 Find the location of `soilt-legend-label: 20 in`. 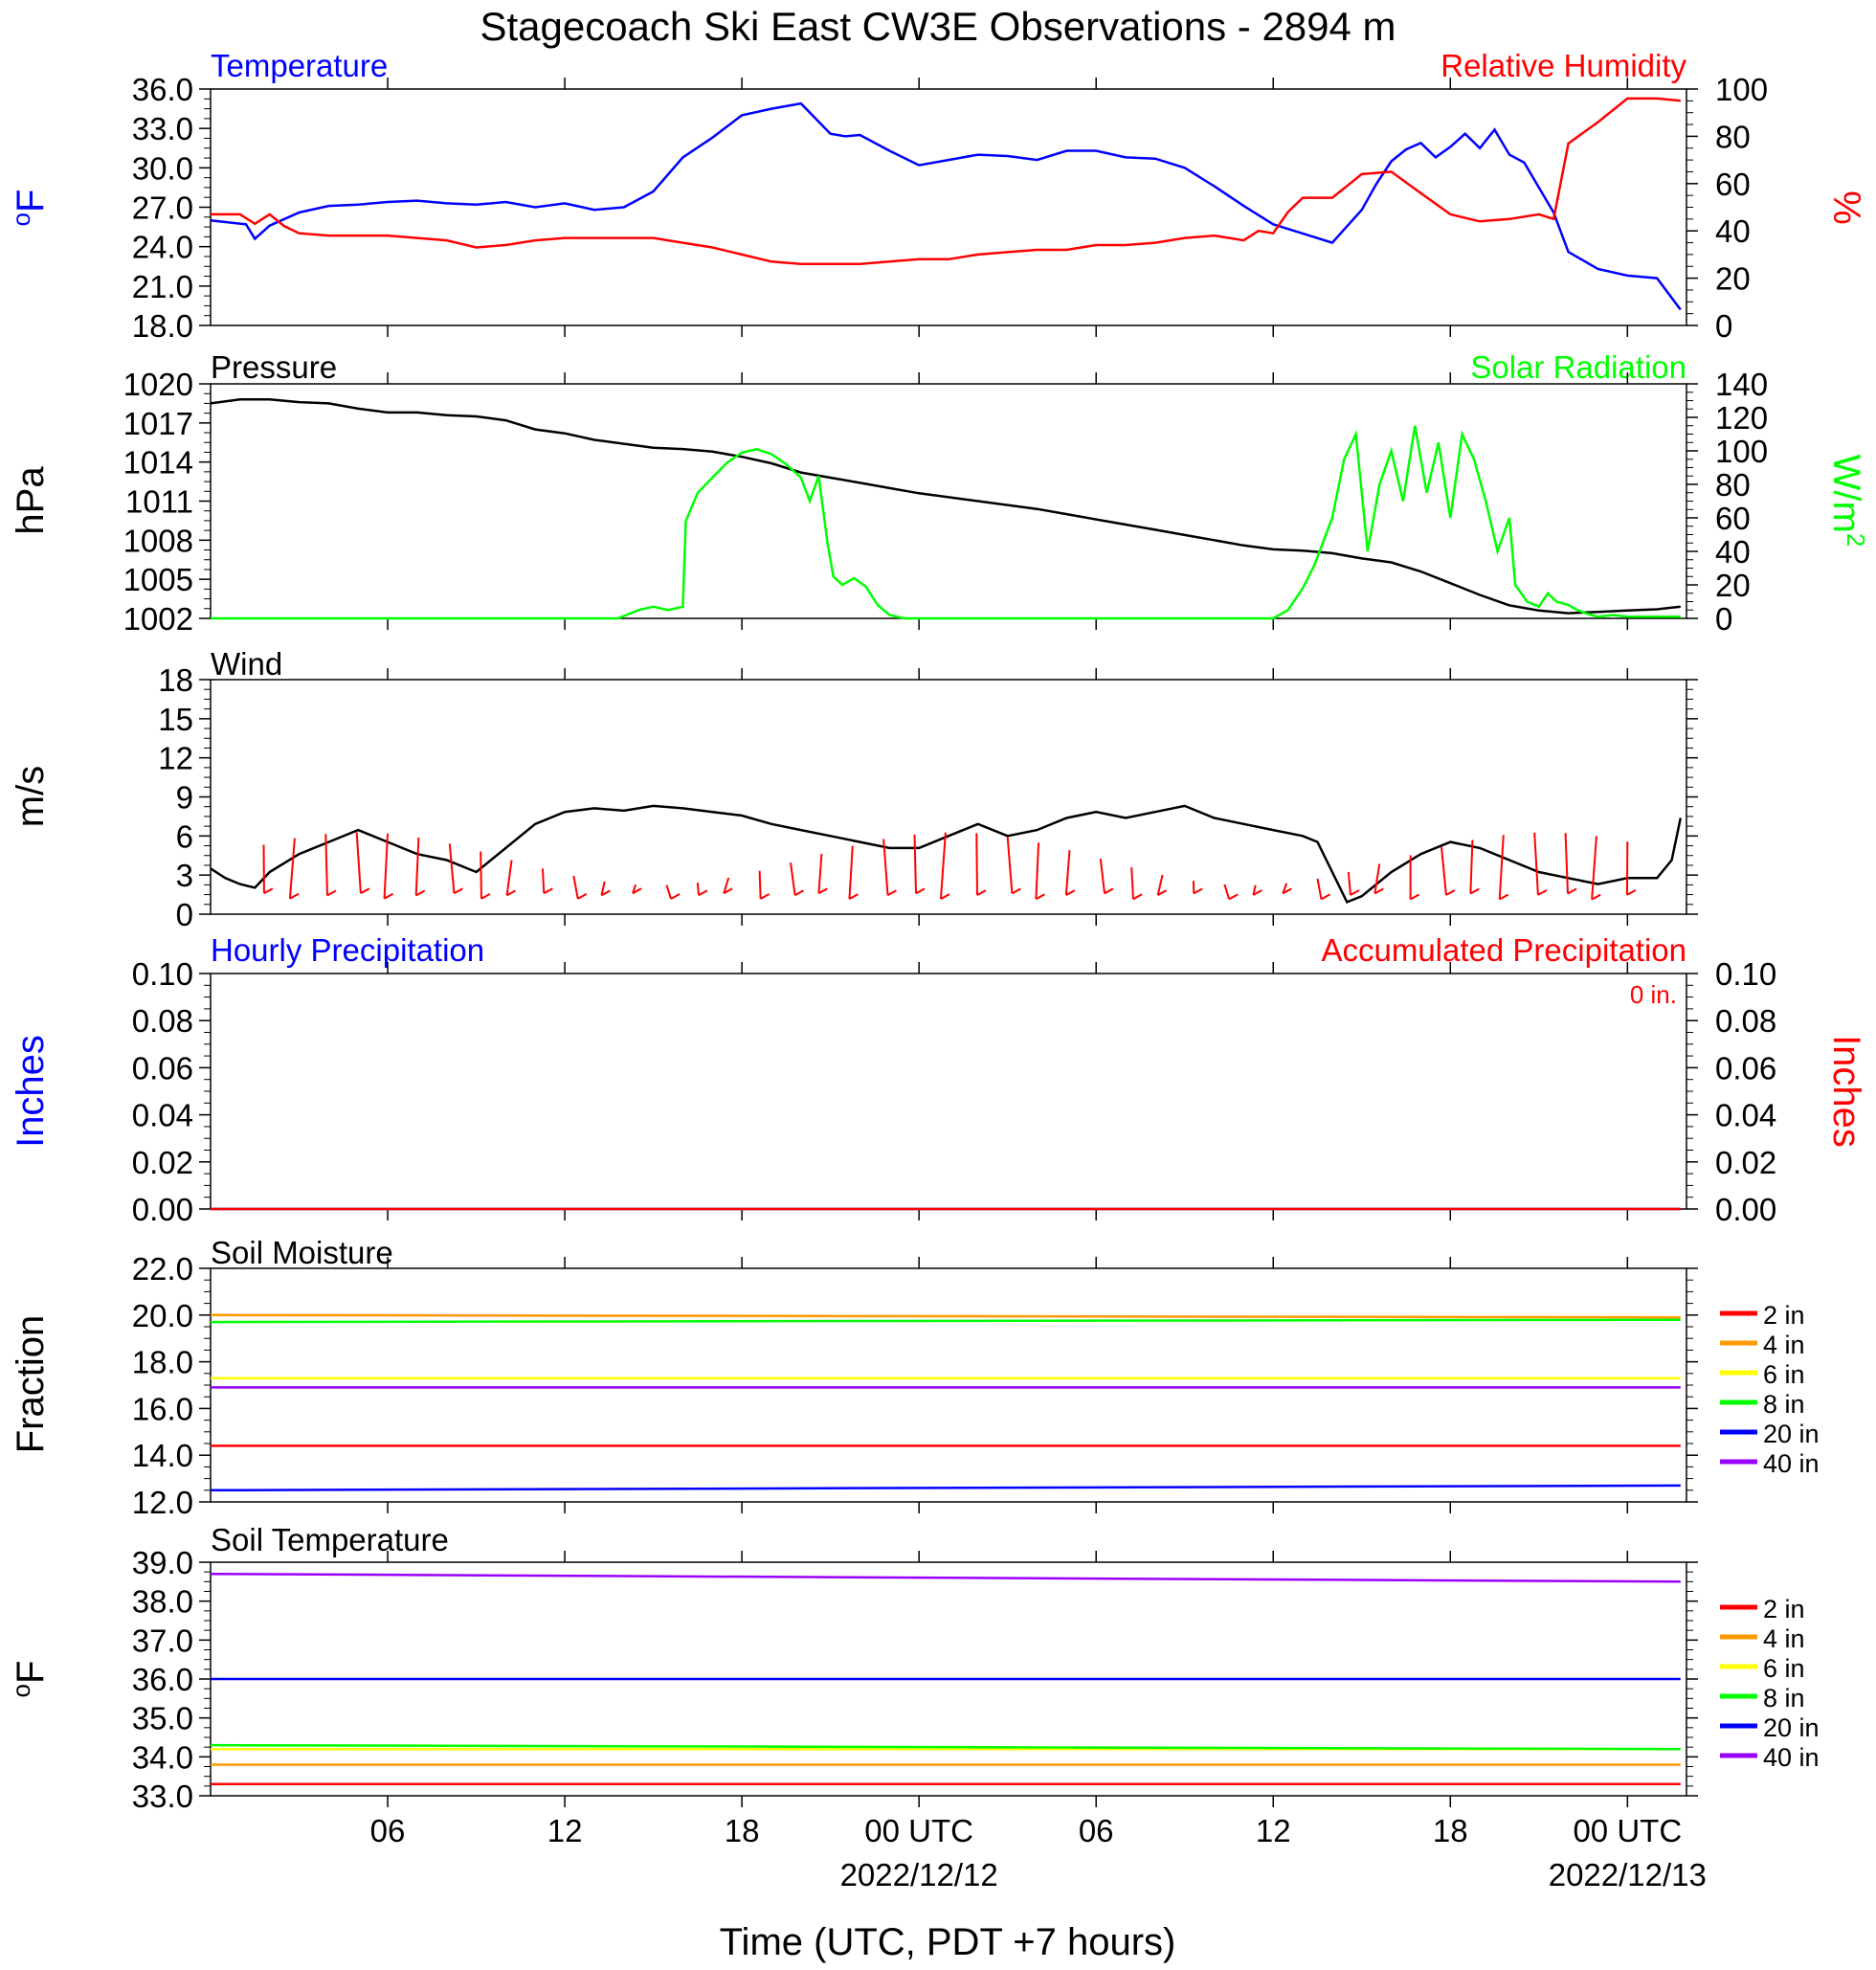

soilt-legend-label: 20 in is located at coordinates (1791, 1727).